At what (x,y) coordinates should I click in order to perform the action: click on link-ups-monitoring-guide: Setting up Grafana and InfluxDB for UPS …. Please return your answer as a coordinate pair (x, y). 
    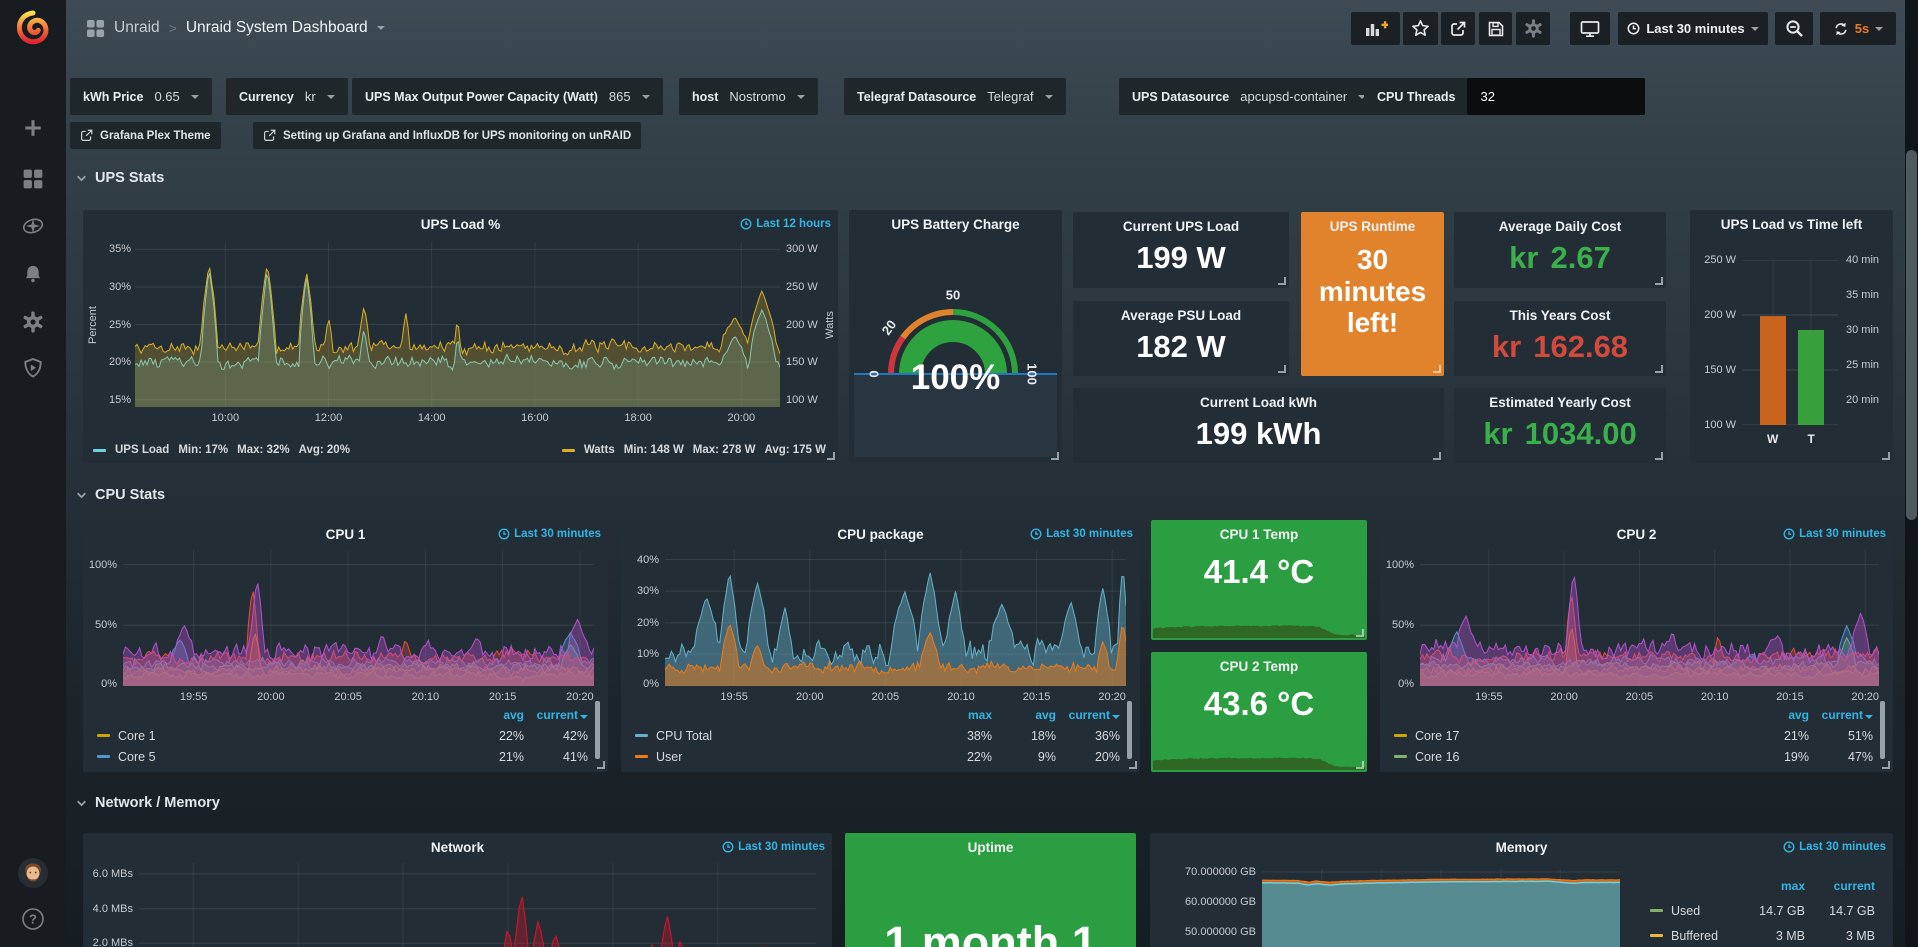
    Looking at the image, I should click on (447, 135).